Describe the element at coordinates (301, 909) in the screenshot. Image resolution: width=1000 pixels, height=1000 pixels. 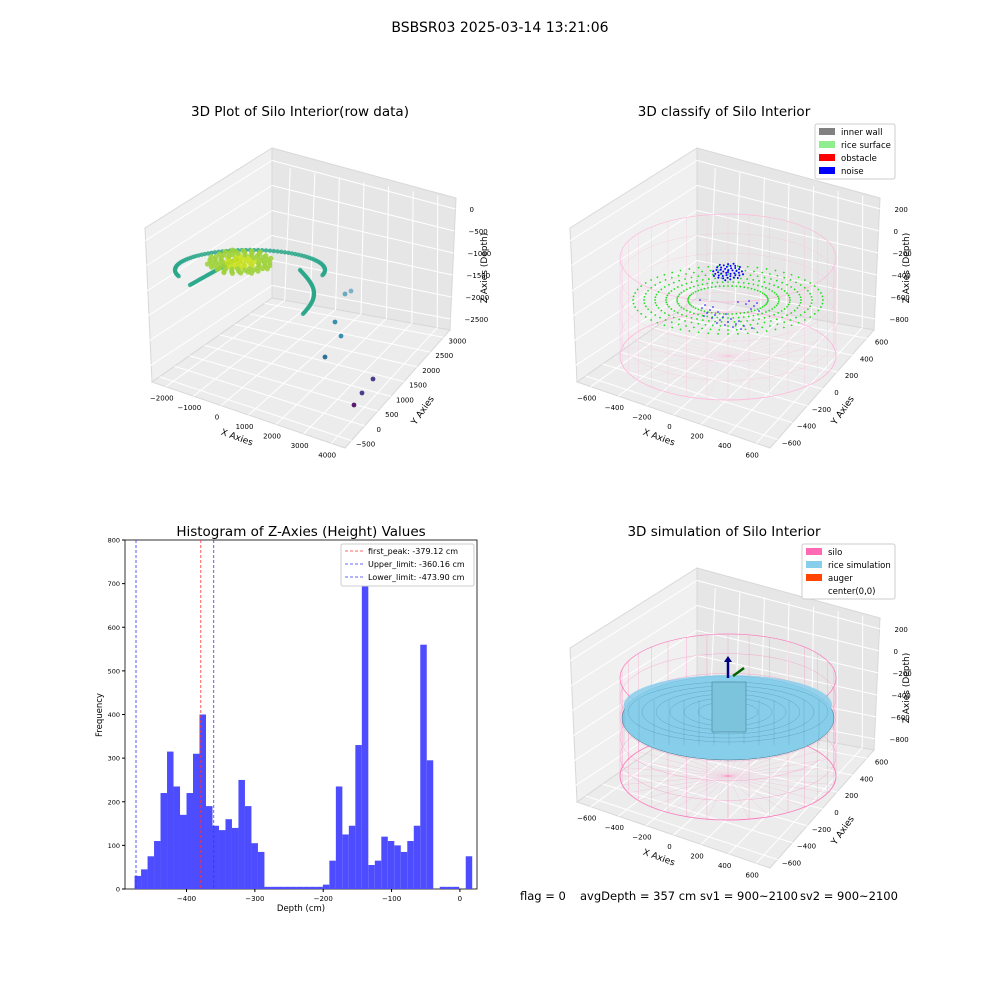
I see `histogram-x-label: Depth (cm)` at that location.